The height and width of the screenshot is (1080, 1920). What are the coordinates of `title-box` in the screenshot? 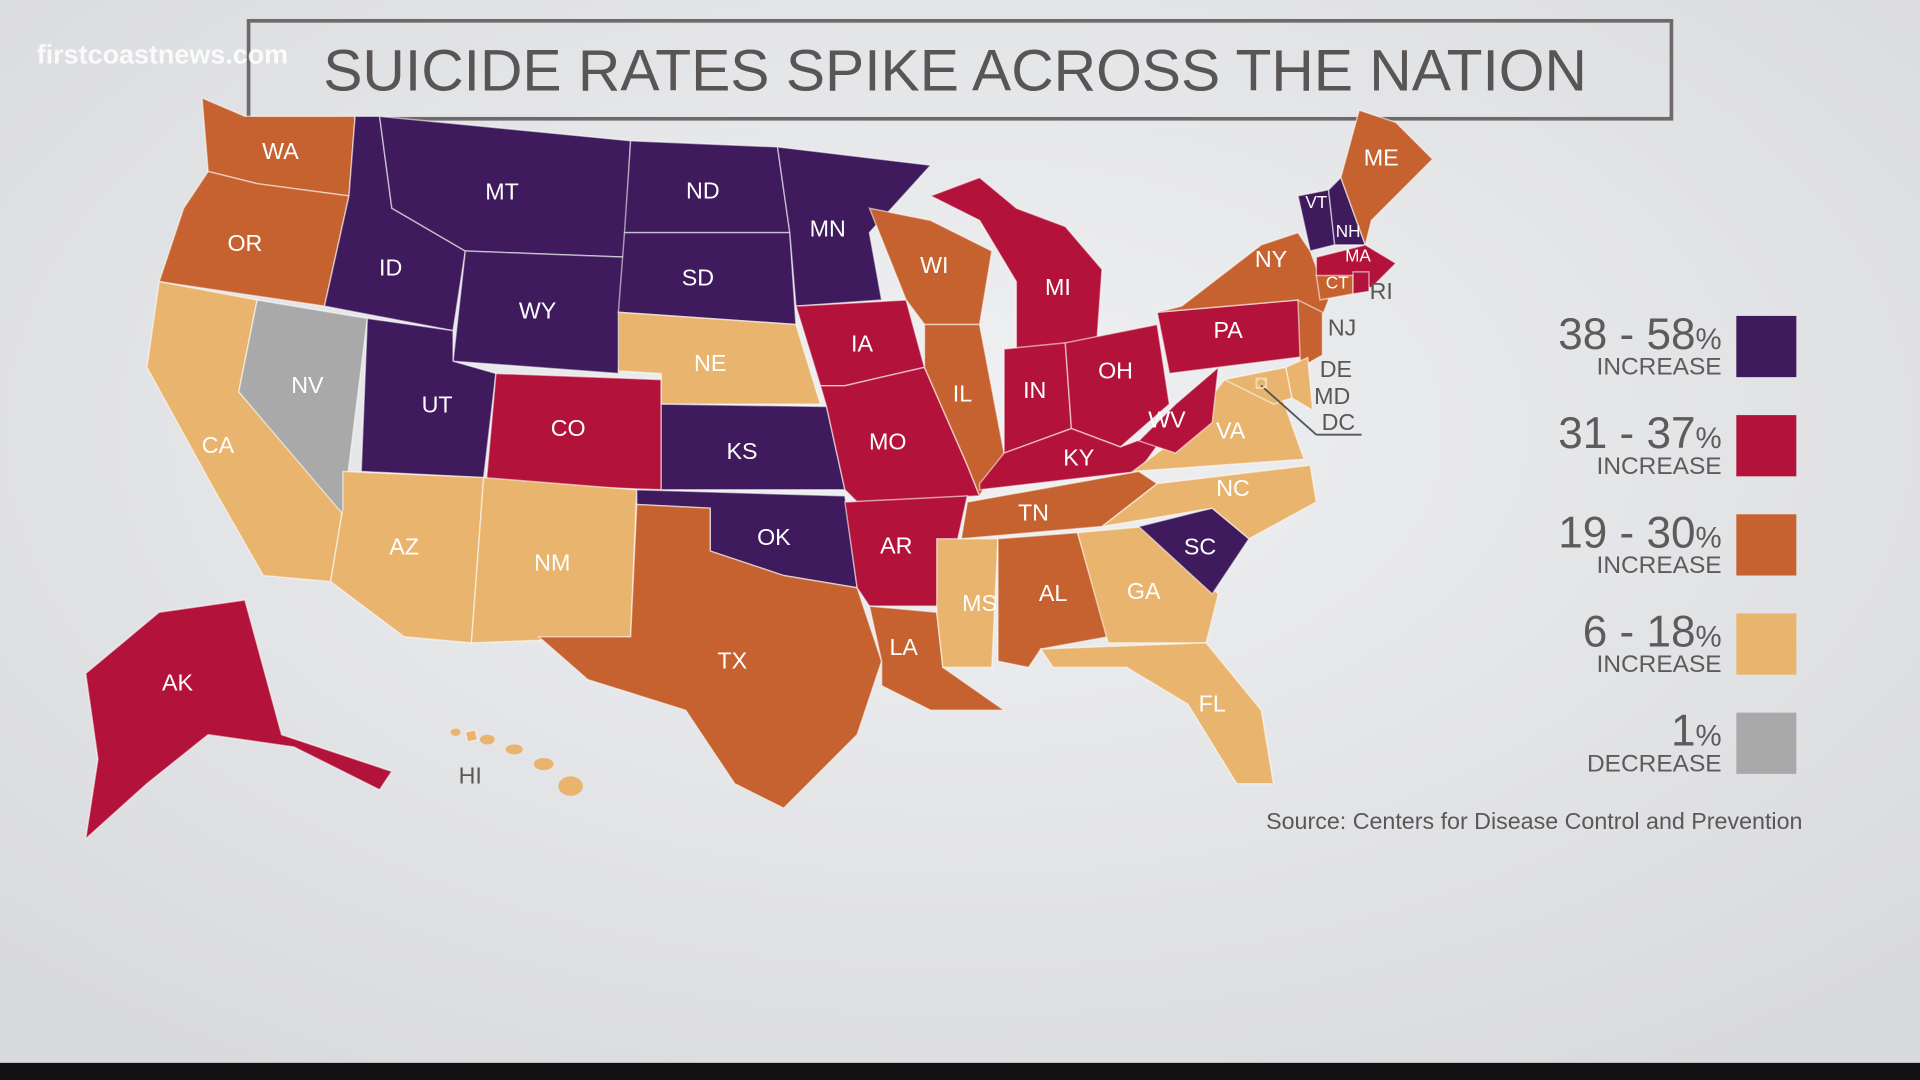 It's located at (960, 69).